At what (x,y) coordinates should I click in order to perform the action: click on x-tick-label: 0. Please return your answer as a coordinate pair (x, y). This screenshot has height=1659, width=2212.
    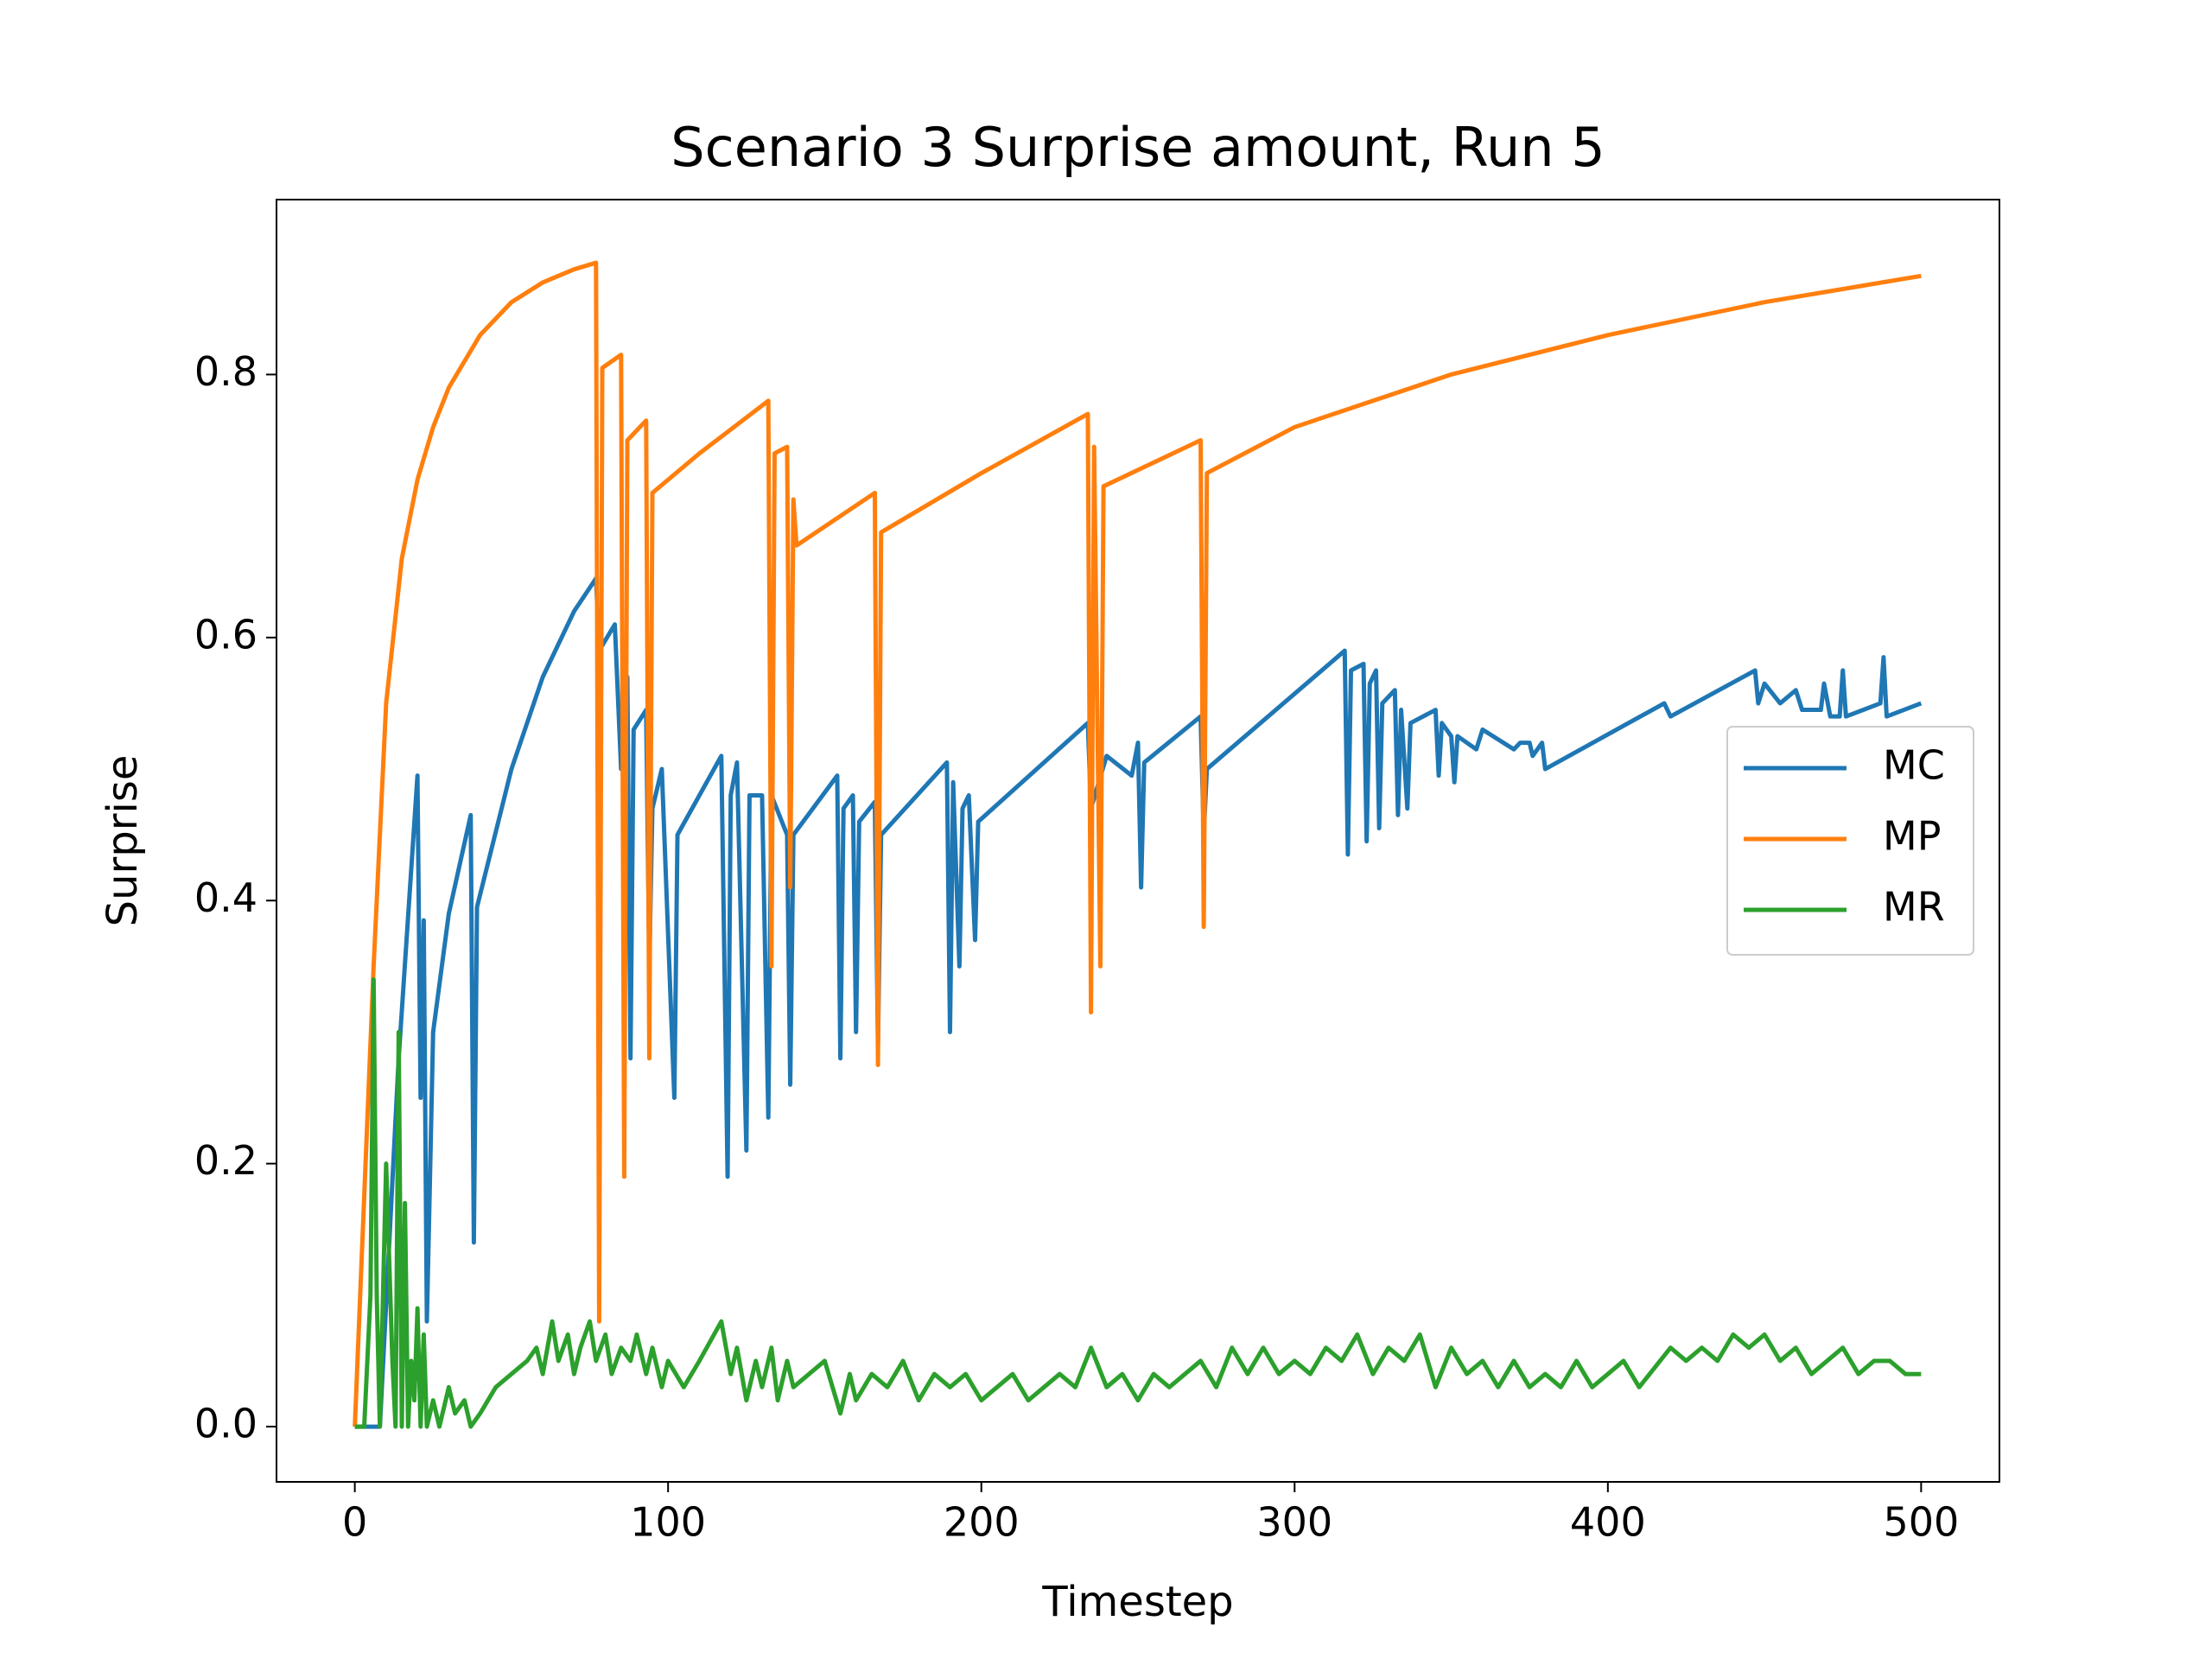
    Looking at the image, I should click on (354, 1522).